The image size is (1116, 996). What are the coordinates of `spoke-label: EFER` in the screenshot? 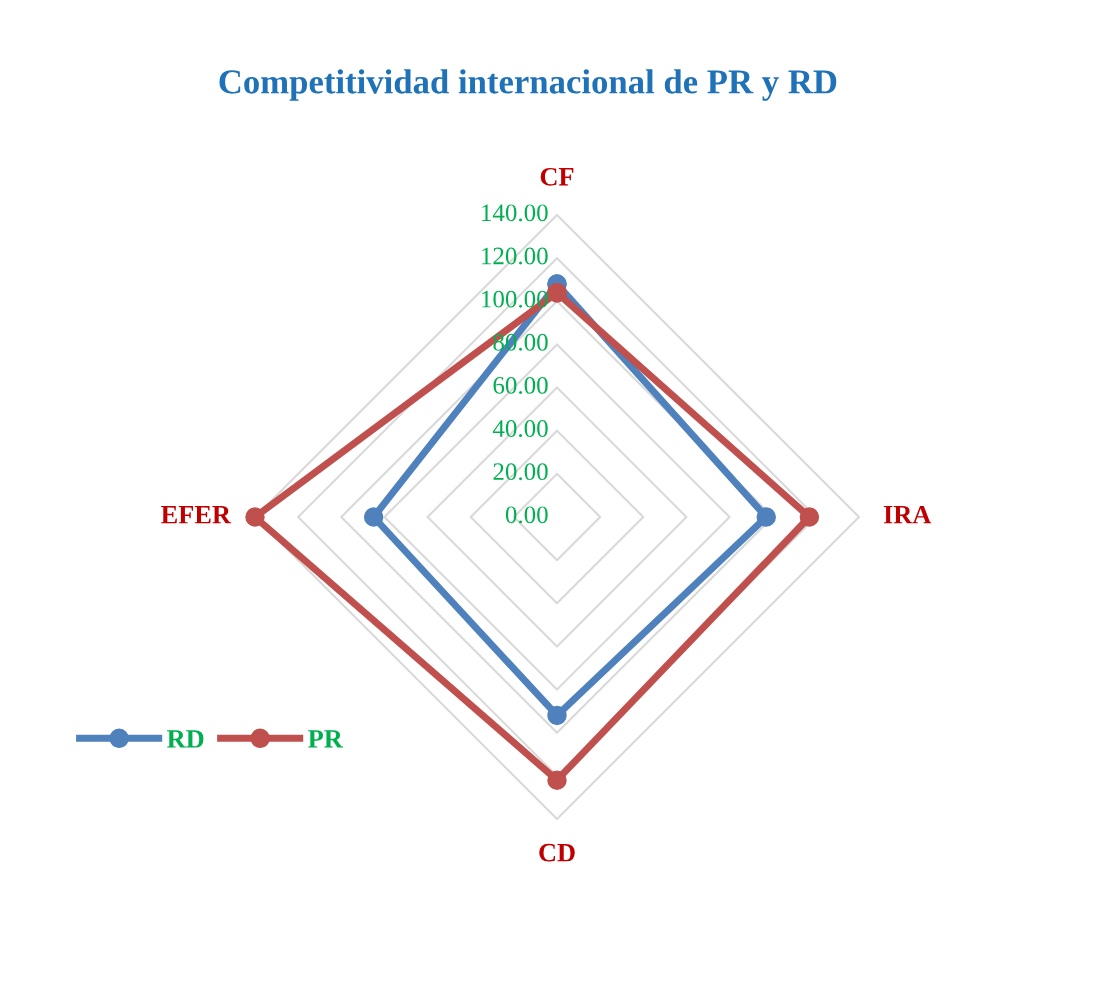 It's located at (196, 515).